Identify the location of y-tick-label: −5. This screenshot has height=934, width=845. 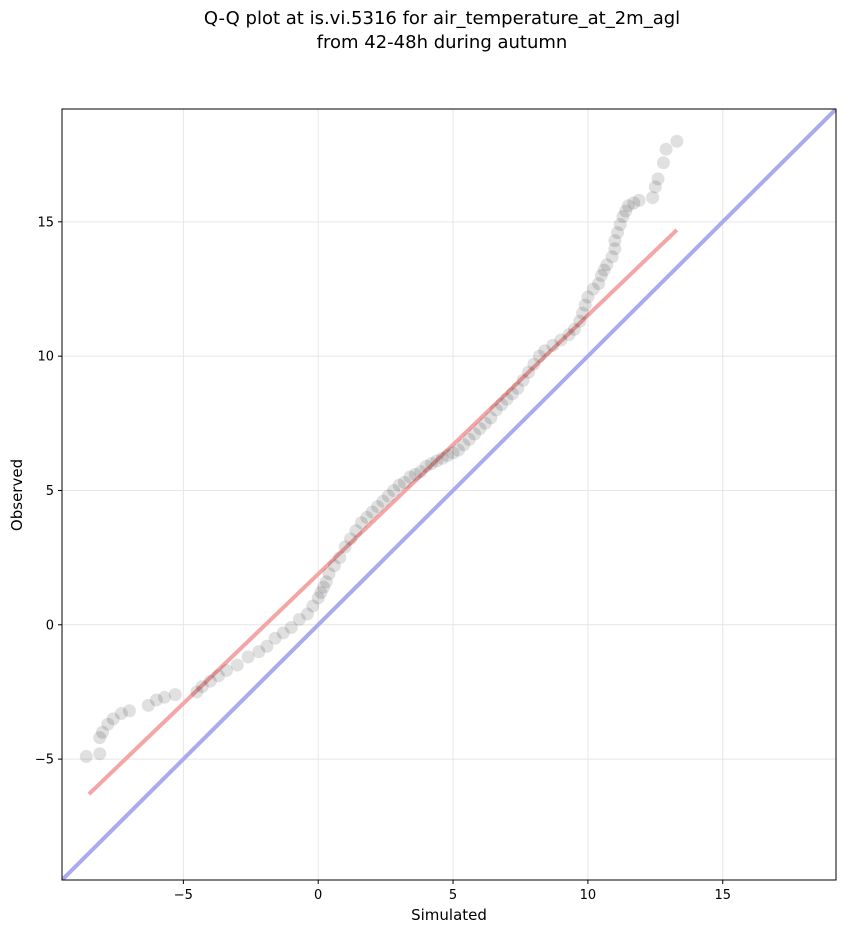
(44, 760).